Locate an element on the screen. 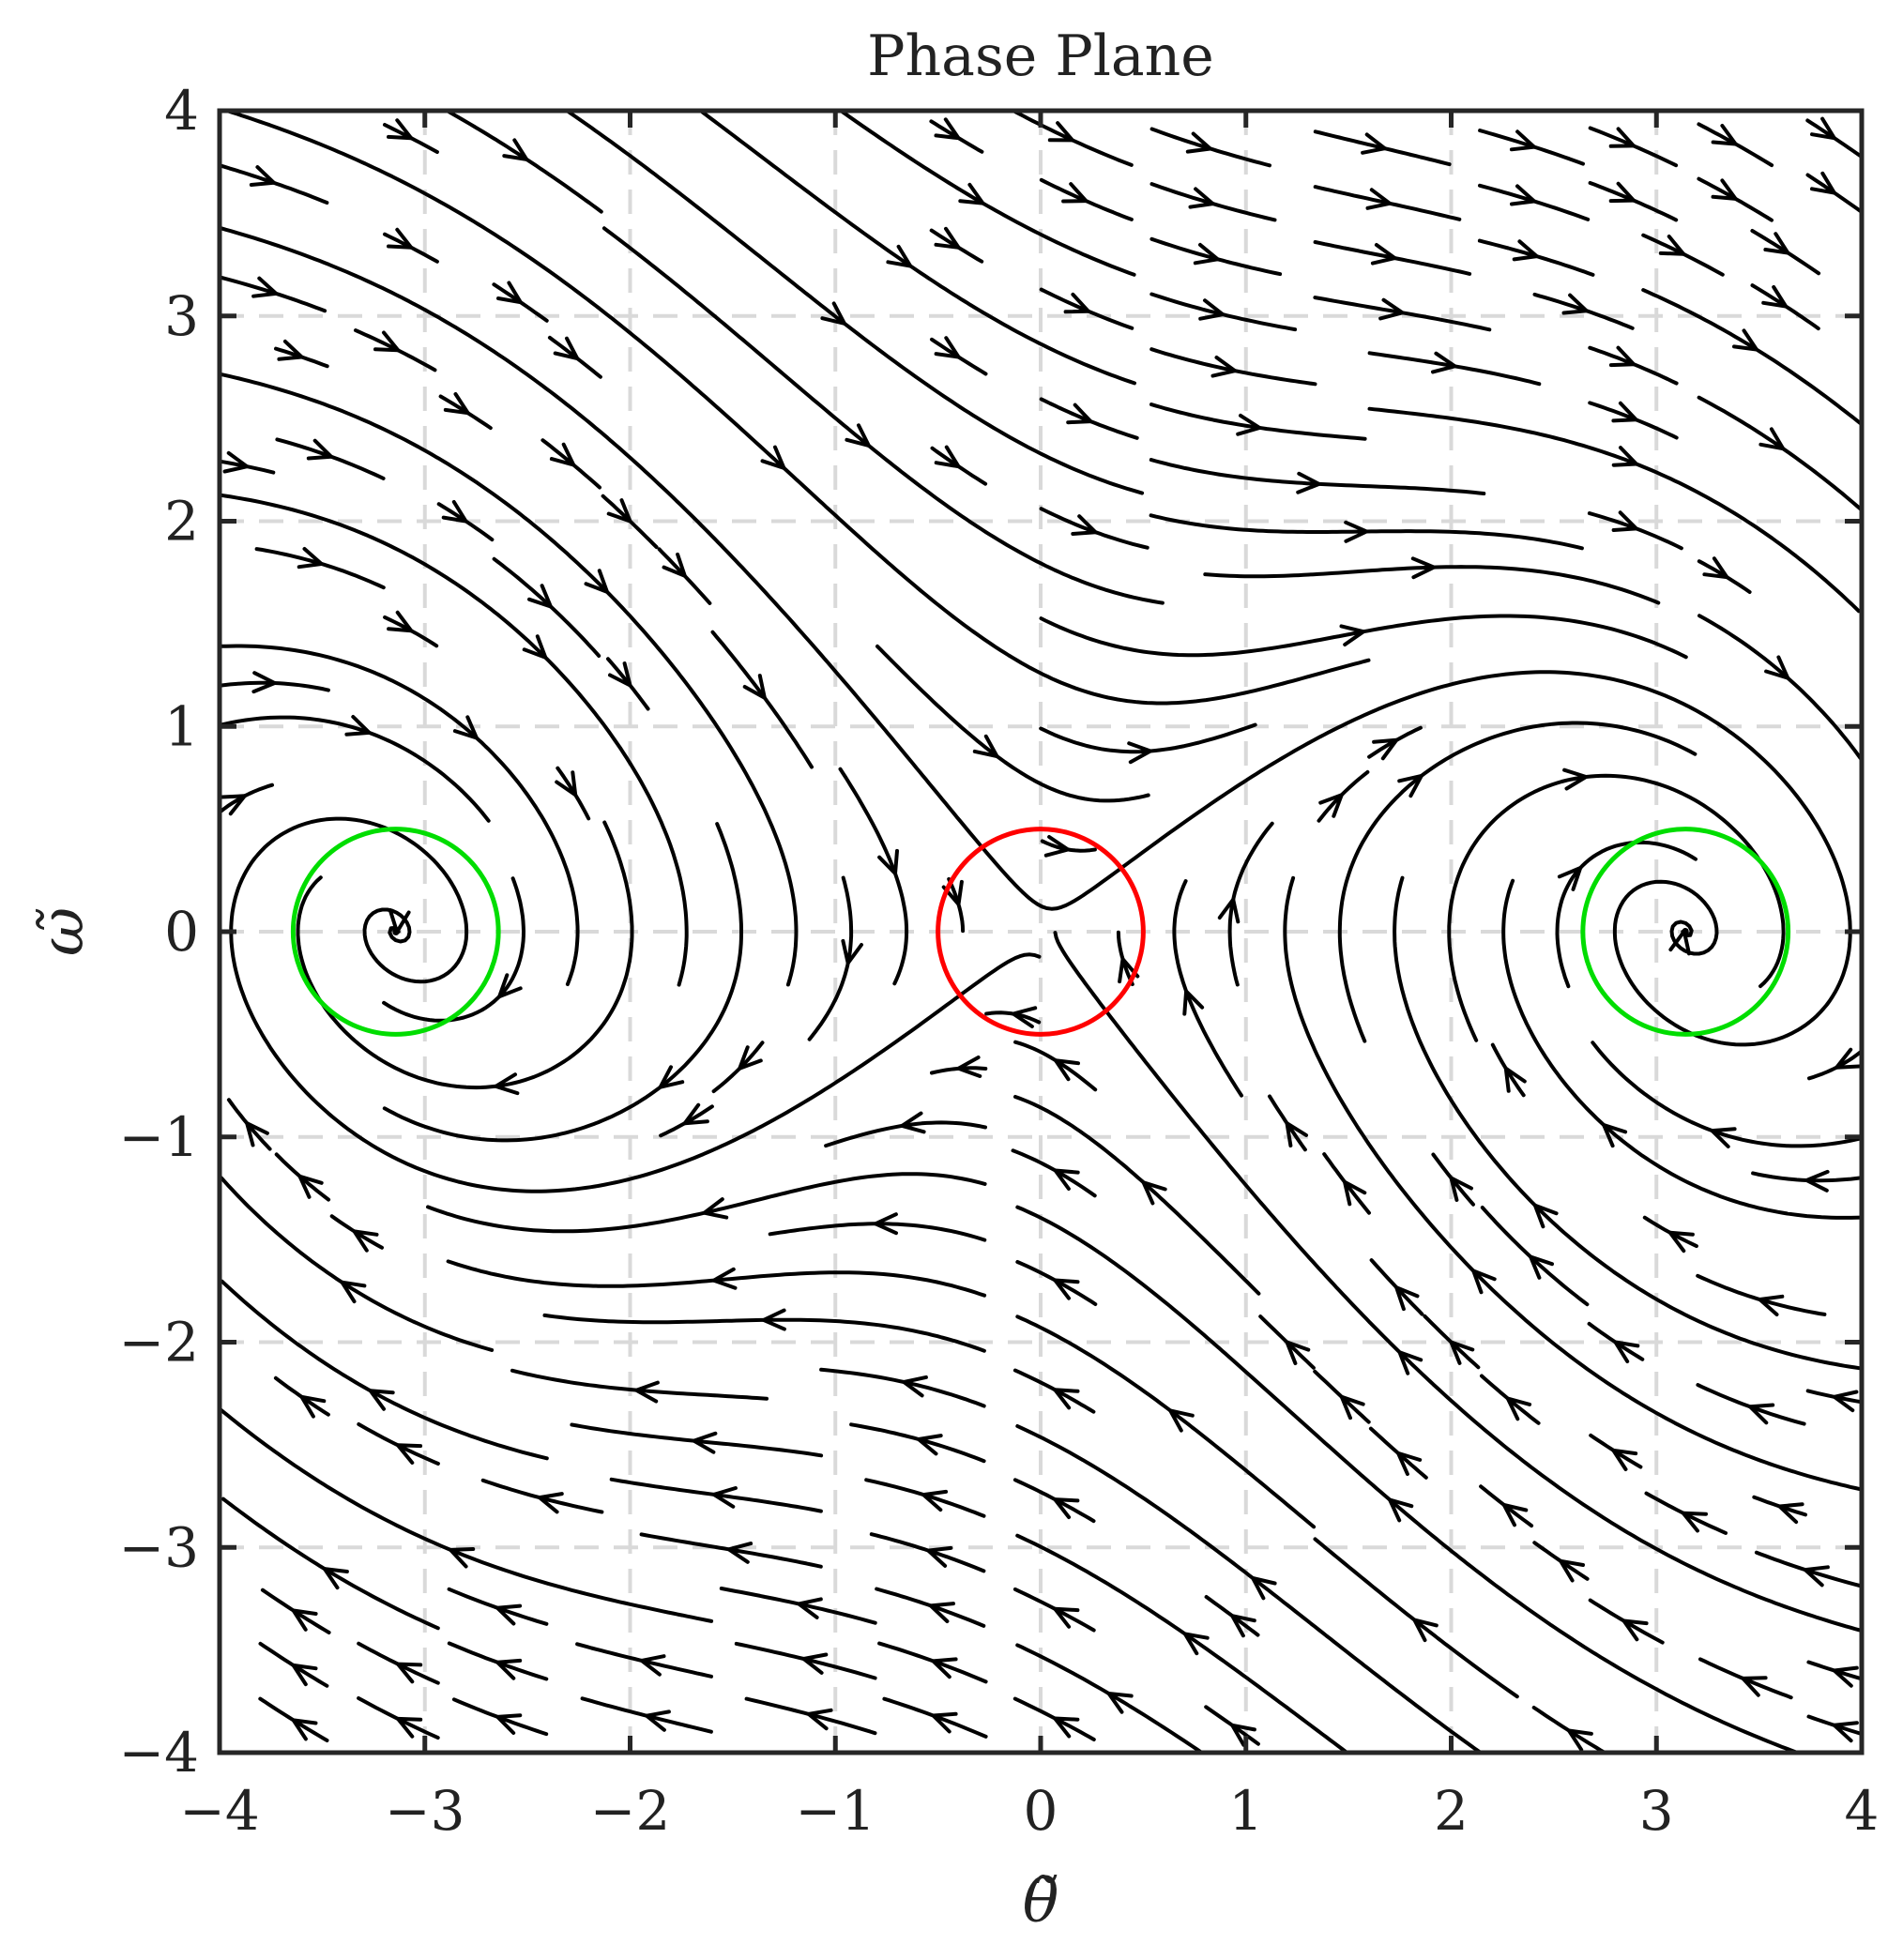 The height and width of the screenshot is (1960, 1903). y-tick-label: −4 is located at coordinates (159, 1753).